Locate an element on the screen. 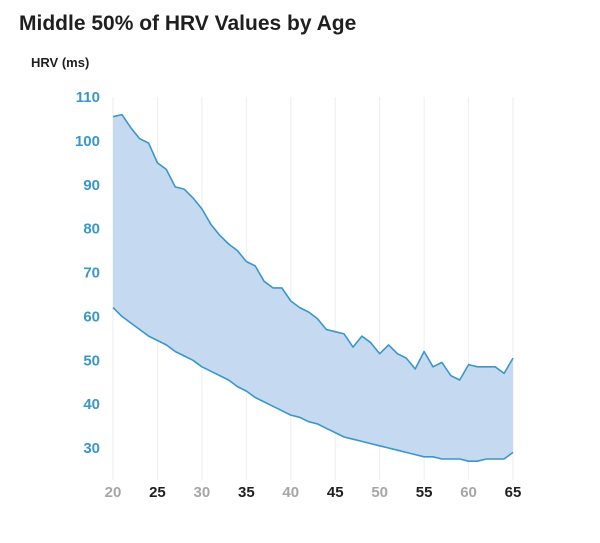  x-tick-label-55: 55 is located at coordinates (424, 492).